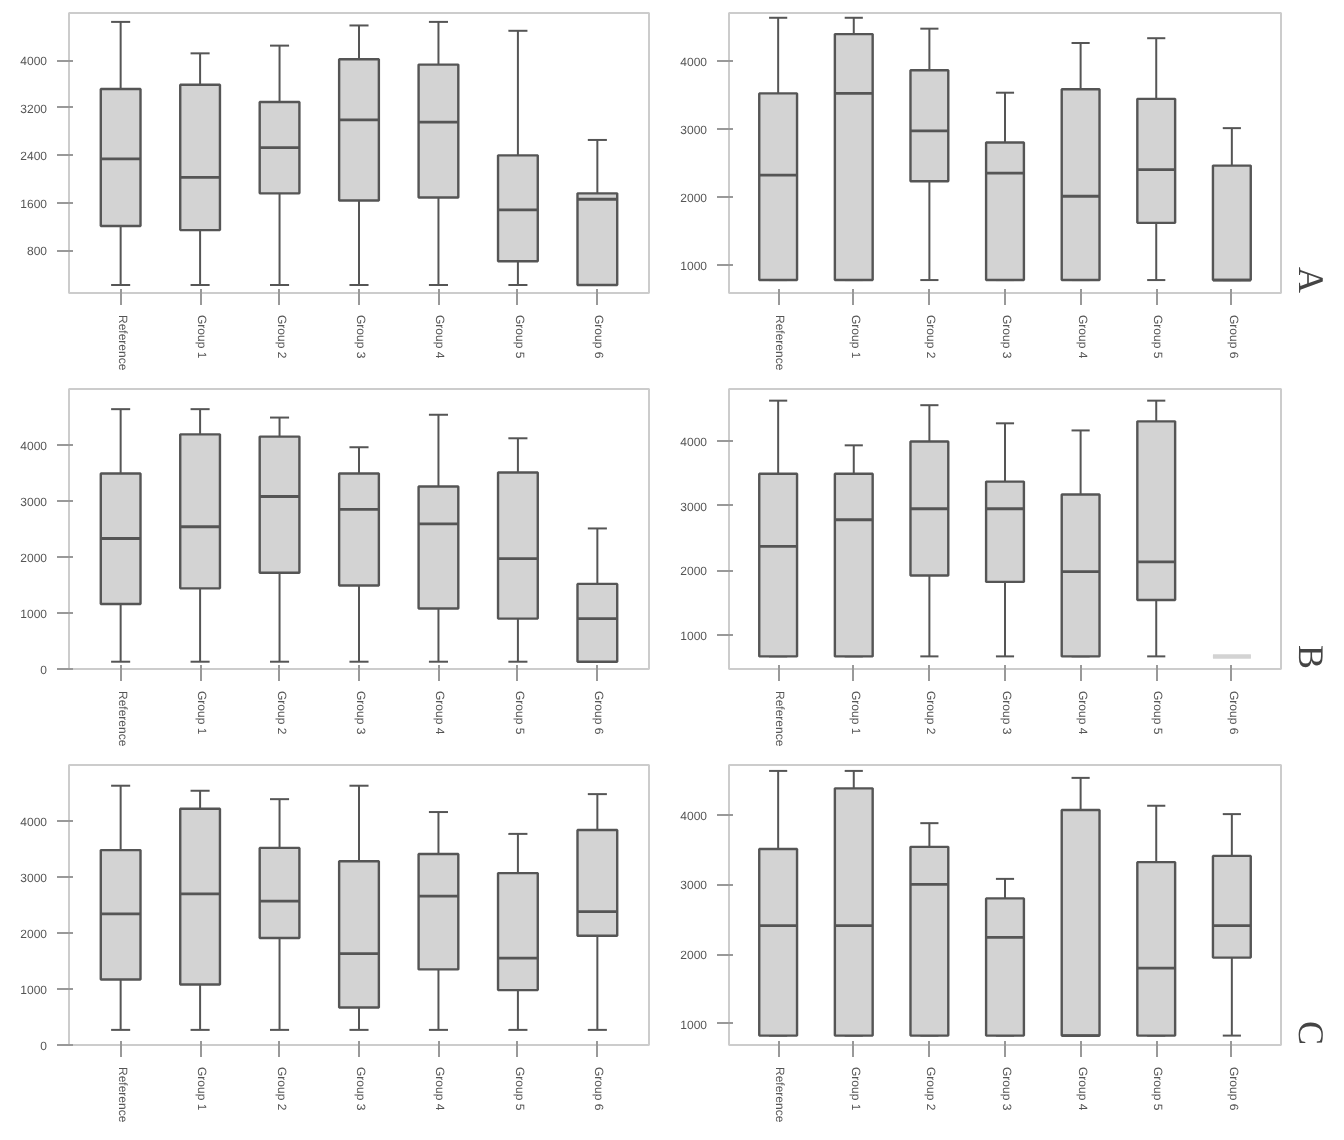 This screenshot has width=1344, height=1140. What do you see at coordinates (1311, 657) in the screenshot?
I see `text: B` at bounding box center [1311, 657].